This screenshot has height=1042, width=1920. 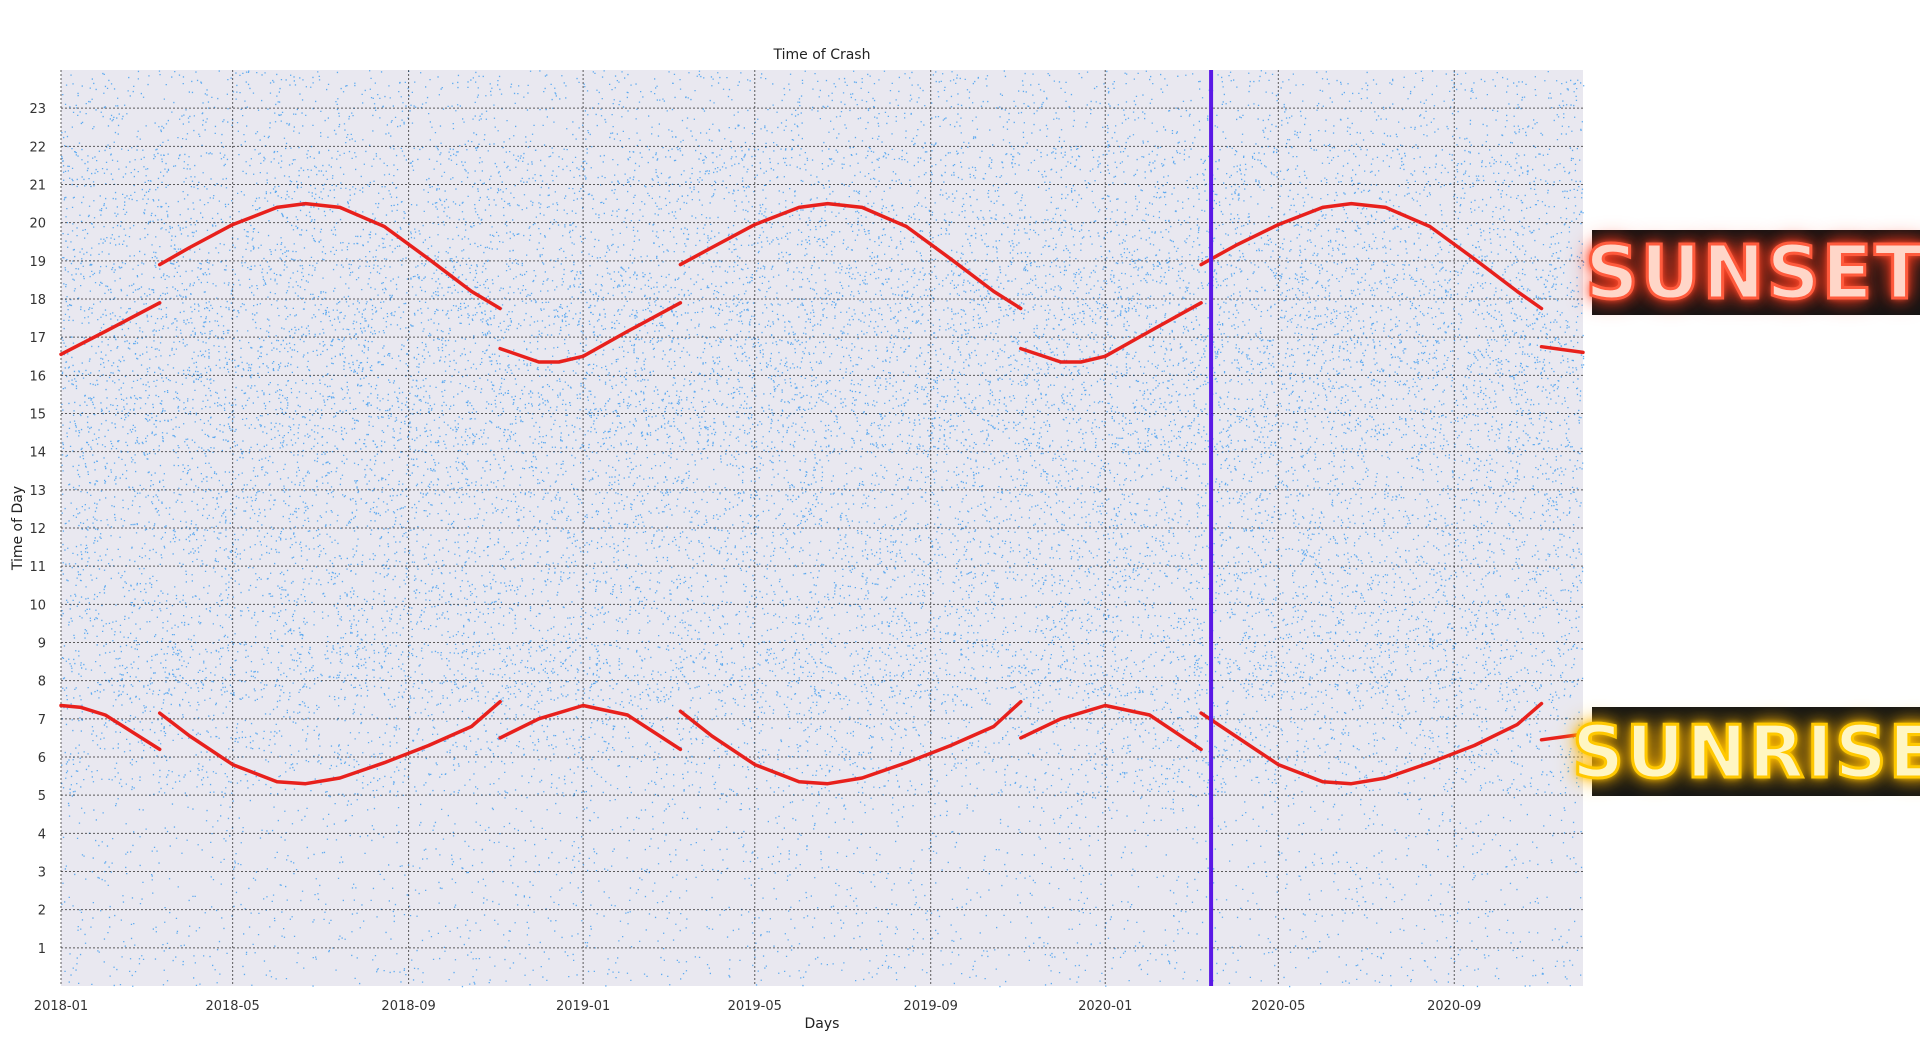 I want to click on y-tick-label: 17, so click(x=37, y=338).